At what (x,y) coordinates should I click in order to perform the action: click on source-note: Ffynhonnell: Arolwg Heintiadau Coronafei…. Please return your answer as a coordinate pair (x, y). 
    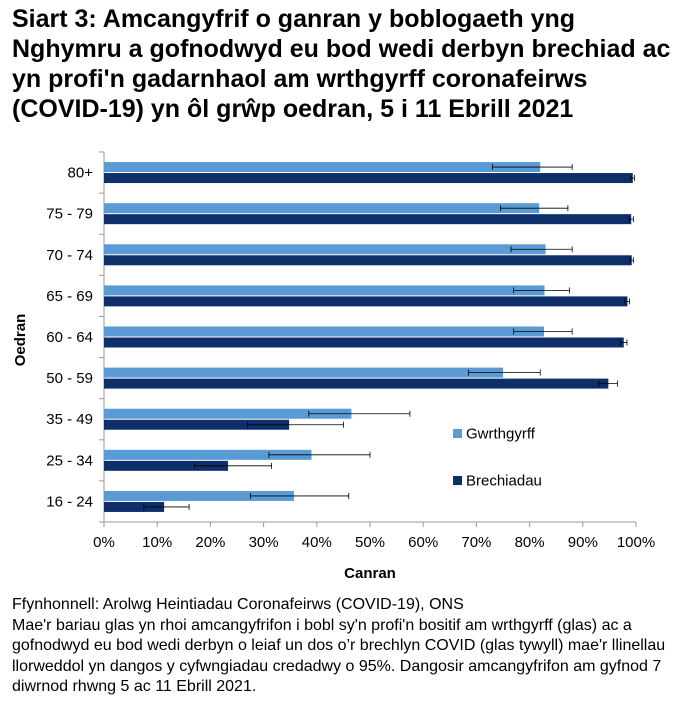
    Looking at the image, I should click on (238, 604).